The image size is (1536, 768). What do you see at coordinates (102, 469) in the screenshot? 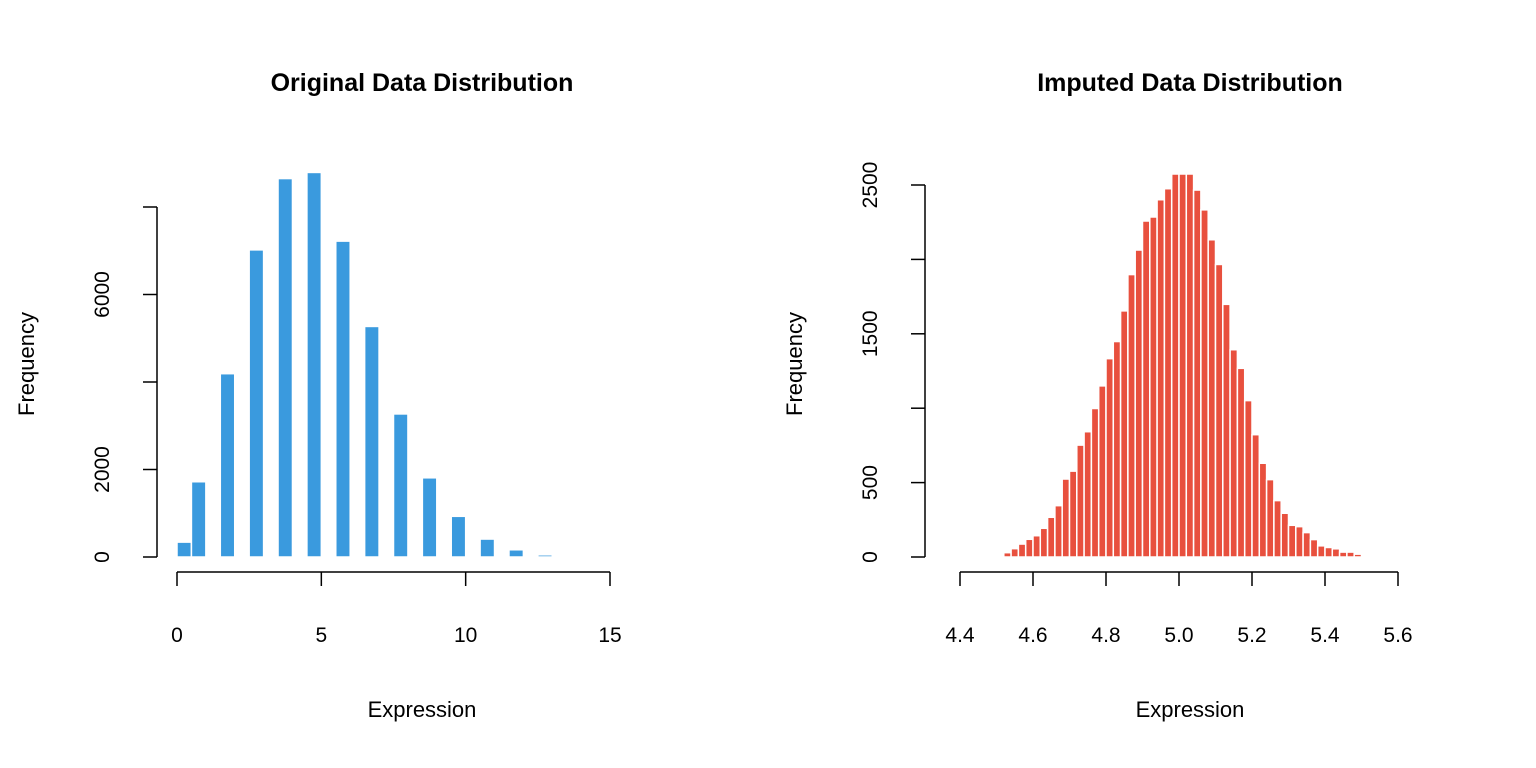
I see `left-y-tick-label: 2000` at bounding box center [102, 469].